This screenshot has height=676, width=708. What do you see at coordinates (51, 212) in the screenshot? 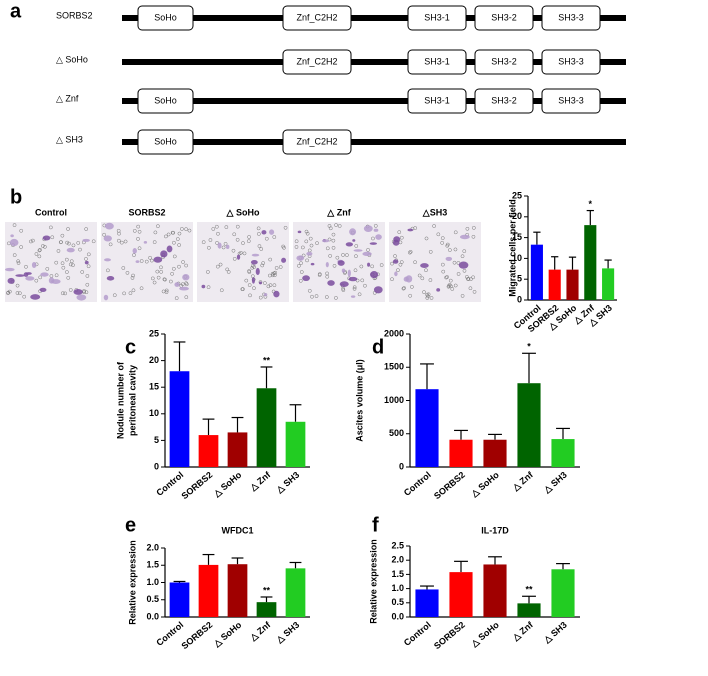
I see `micrograph-label: Control` at bounding box center [51, 212].